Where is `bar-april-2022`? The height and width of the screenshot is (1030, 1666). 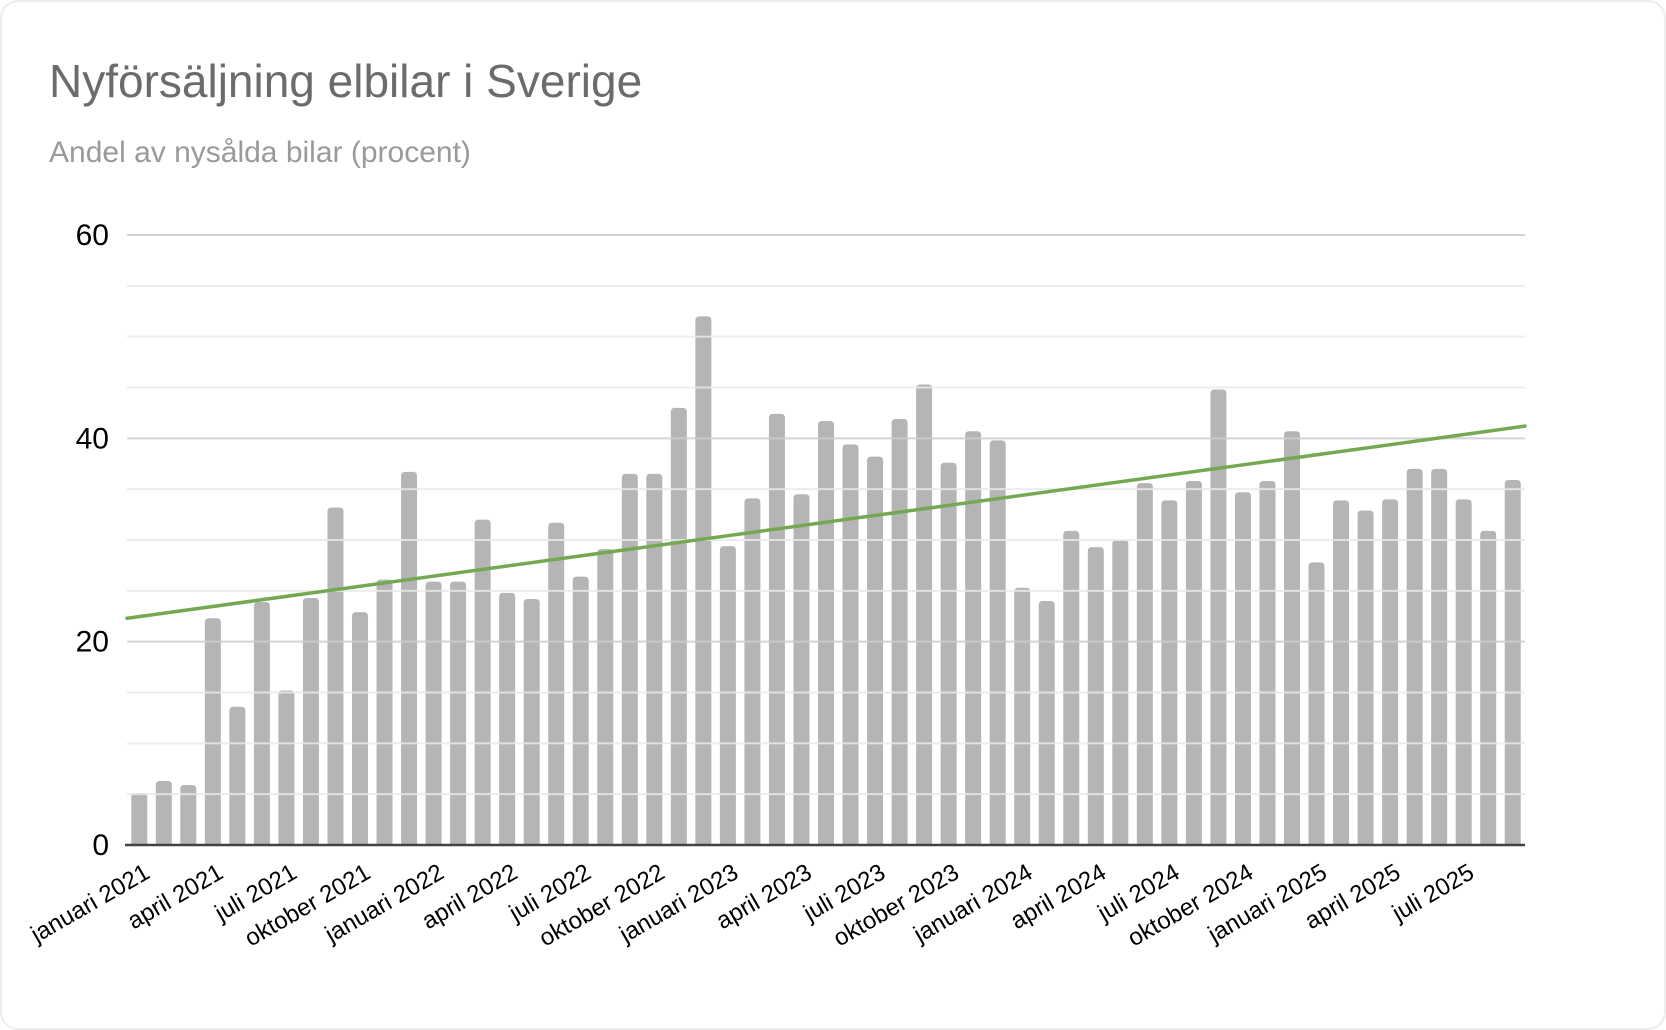 bar-april-2022 is located at coordinates (507, 718).